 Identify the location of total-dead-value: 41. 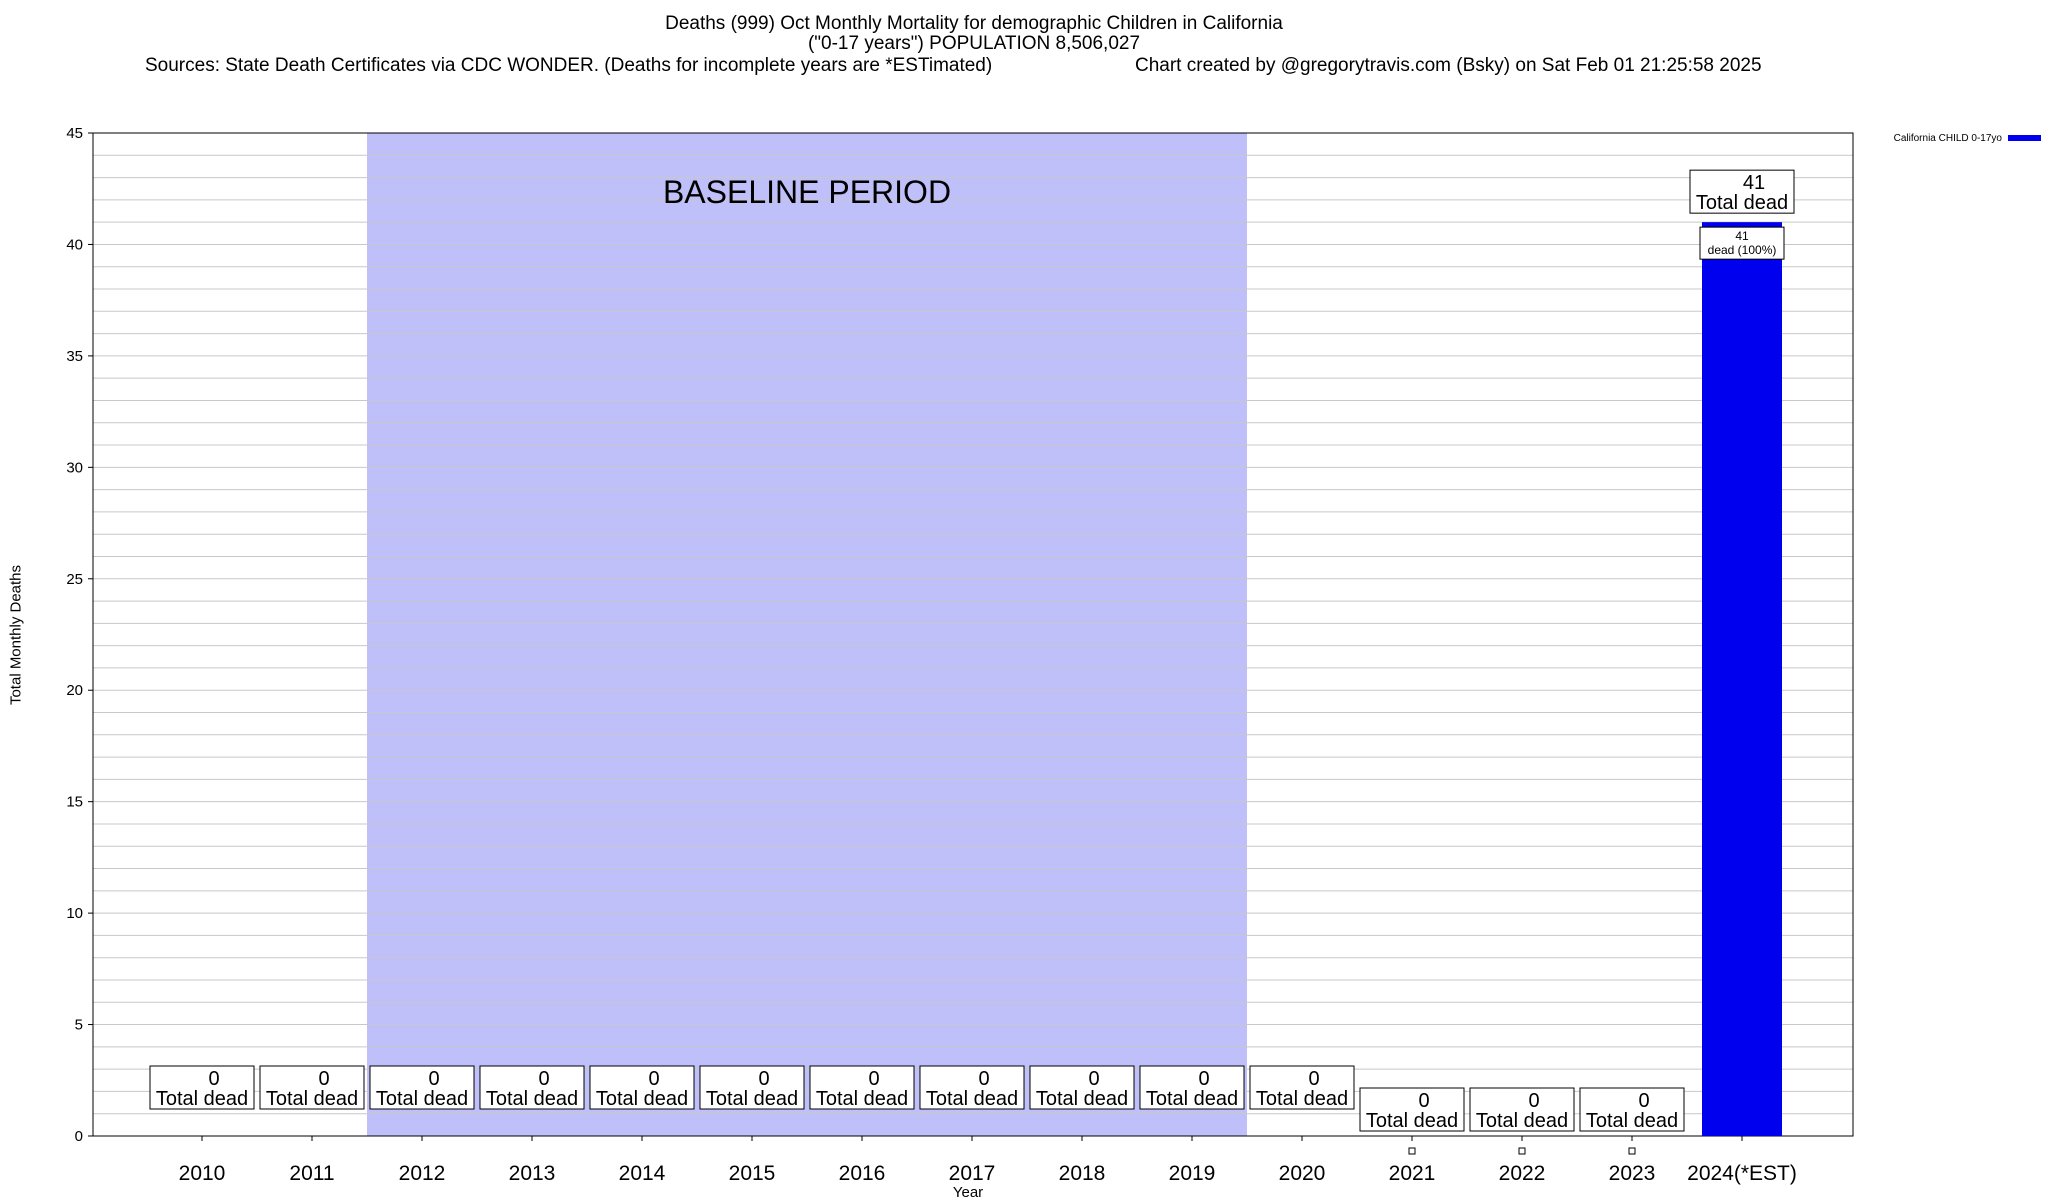
(1754, 183).